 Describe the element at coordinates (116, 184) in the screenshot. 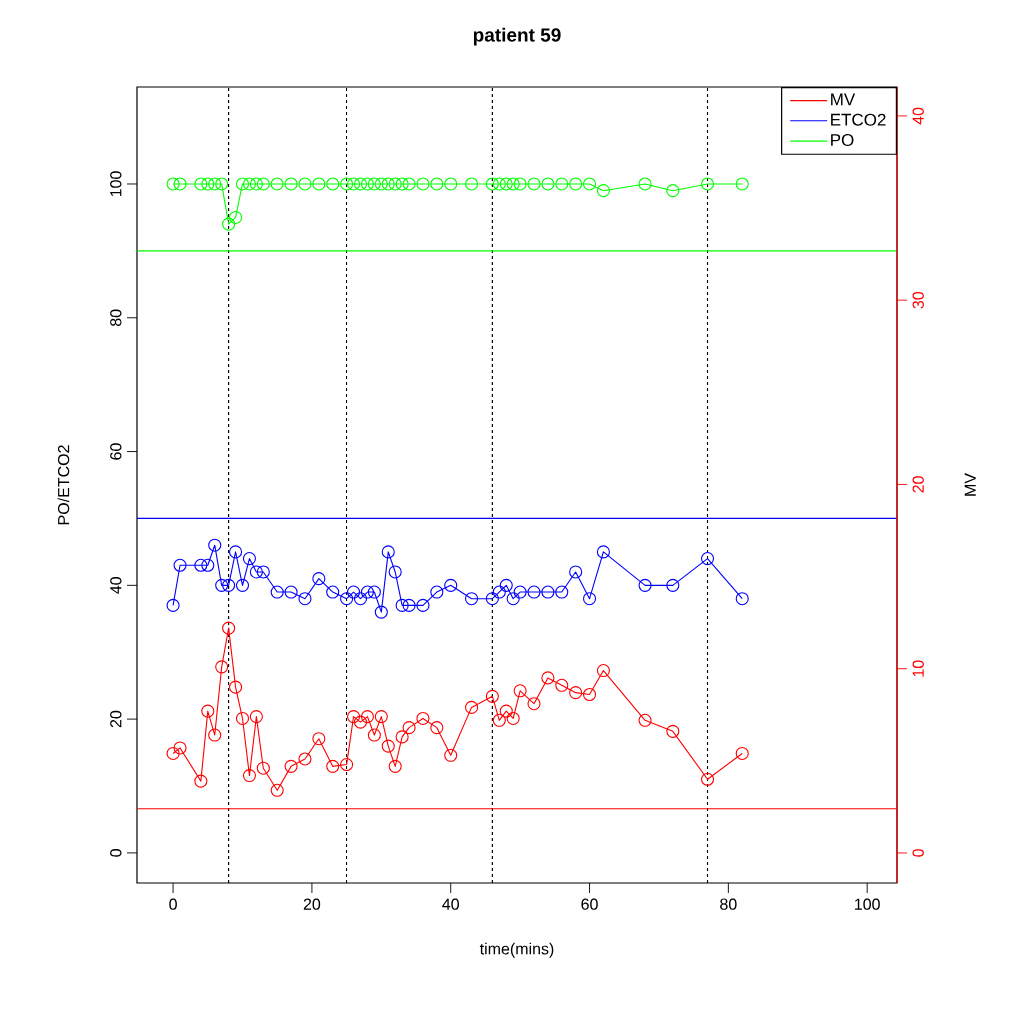

I see `y-tick-label: 100` at that location.